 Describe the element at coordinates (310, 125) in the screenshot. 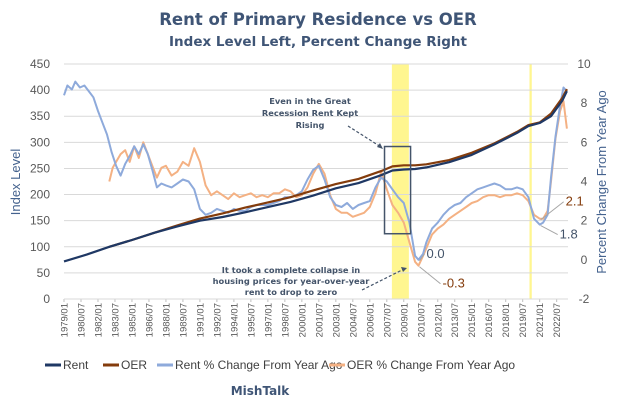

I see `annotation-line: Rising` at that location.